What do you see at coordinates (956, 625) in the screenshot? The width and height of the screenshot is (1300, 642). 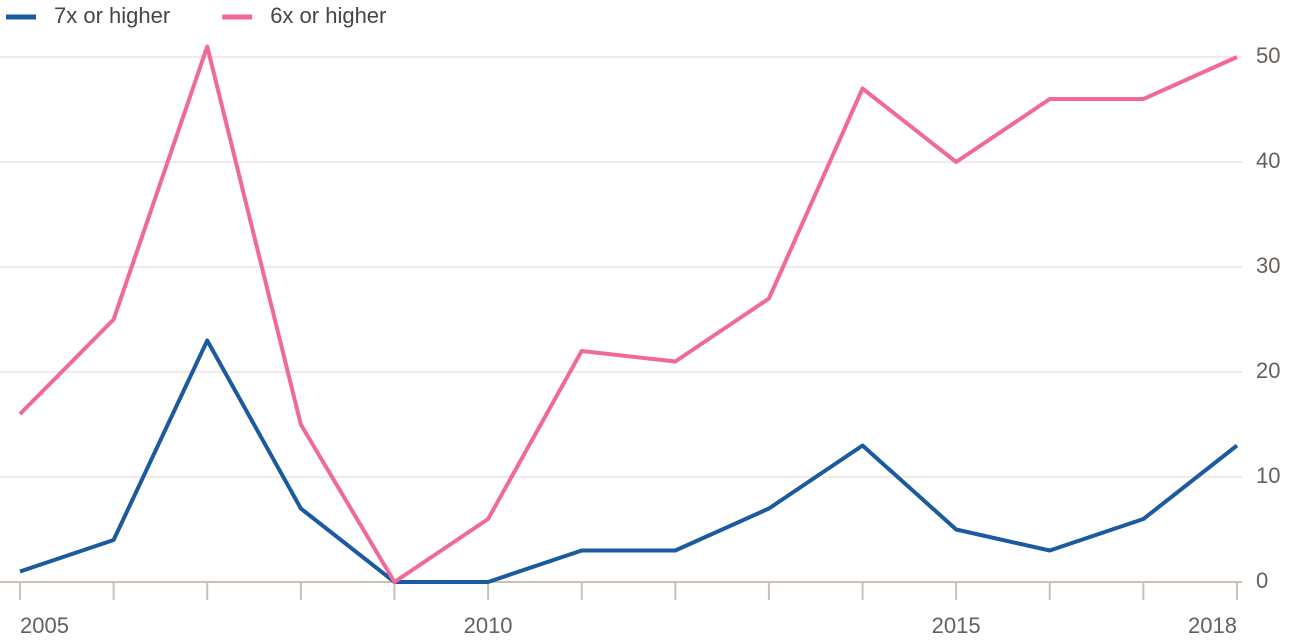 I see `x-tick-label: 2015` at bounding box center [956, 625].